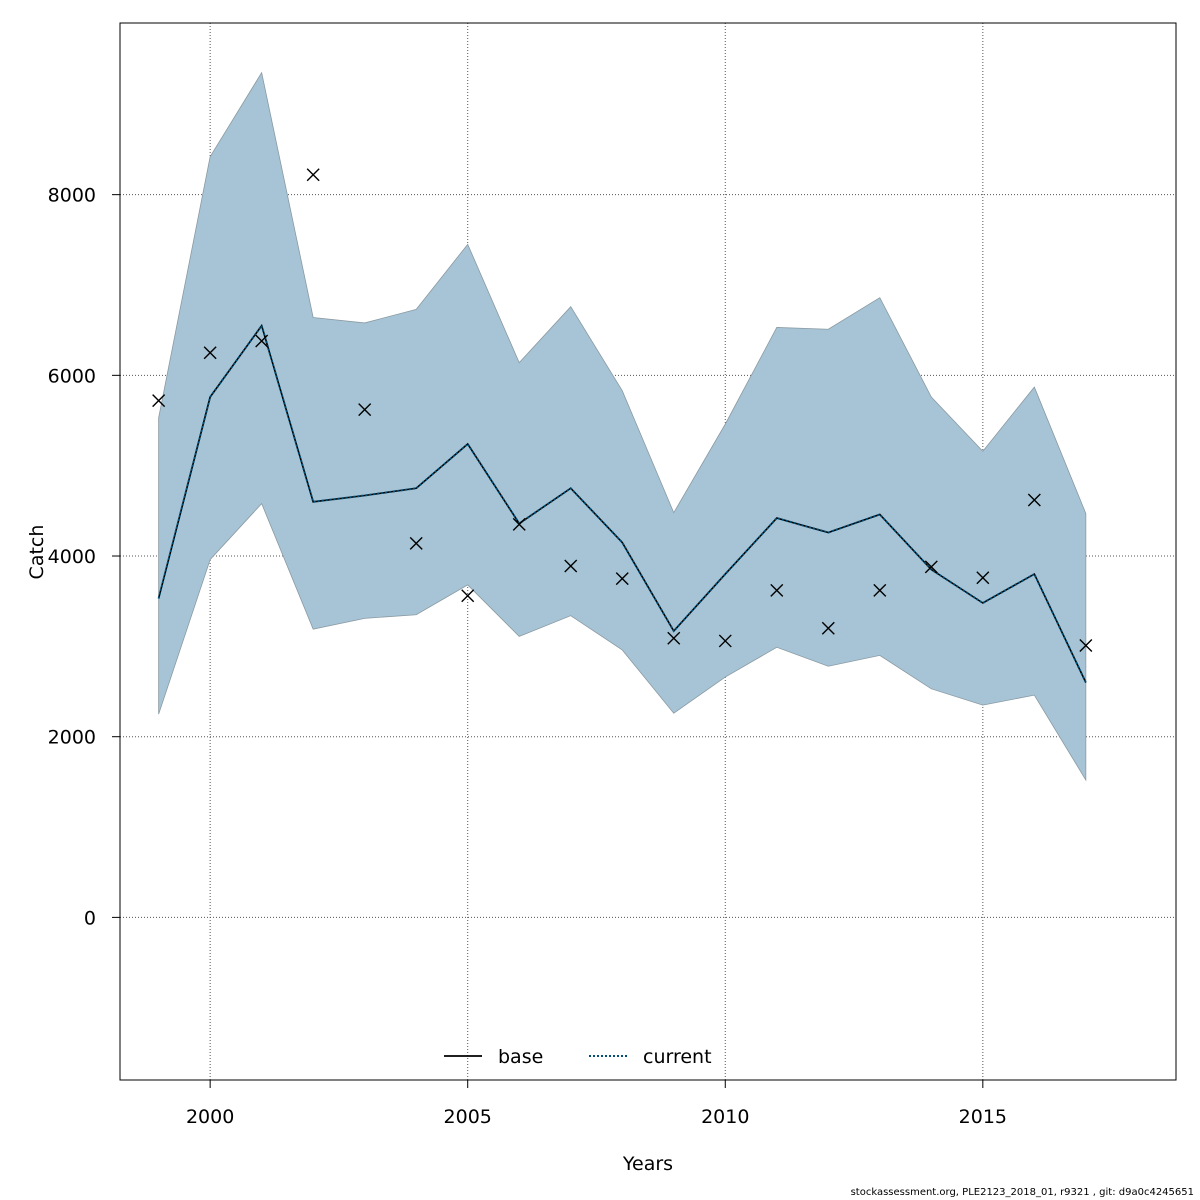 The width and height of the screenshot is (1200, 1200). What do you see at coordinates (210, 1117) in the screenshot?
I see `x-tick-label: 2000` at bounding box center [210, 1117].